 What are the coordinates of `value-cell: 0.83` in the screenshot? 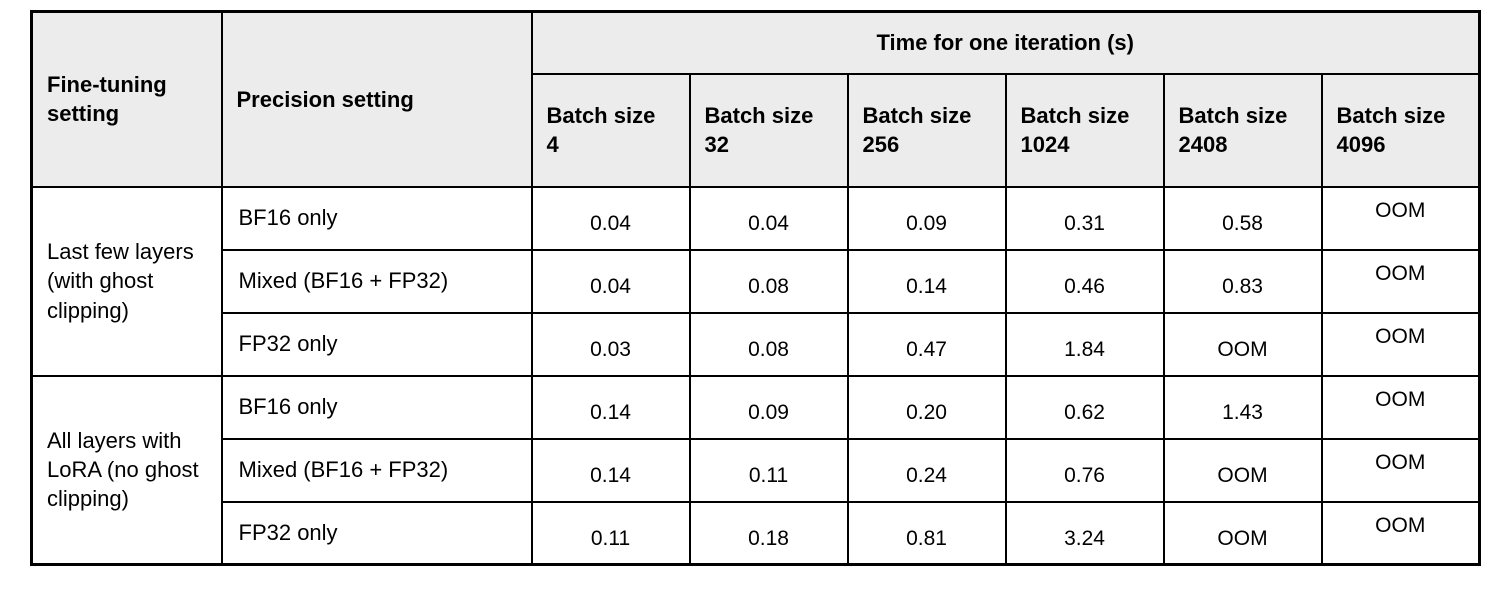 It's located at (1242, 281).